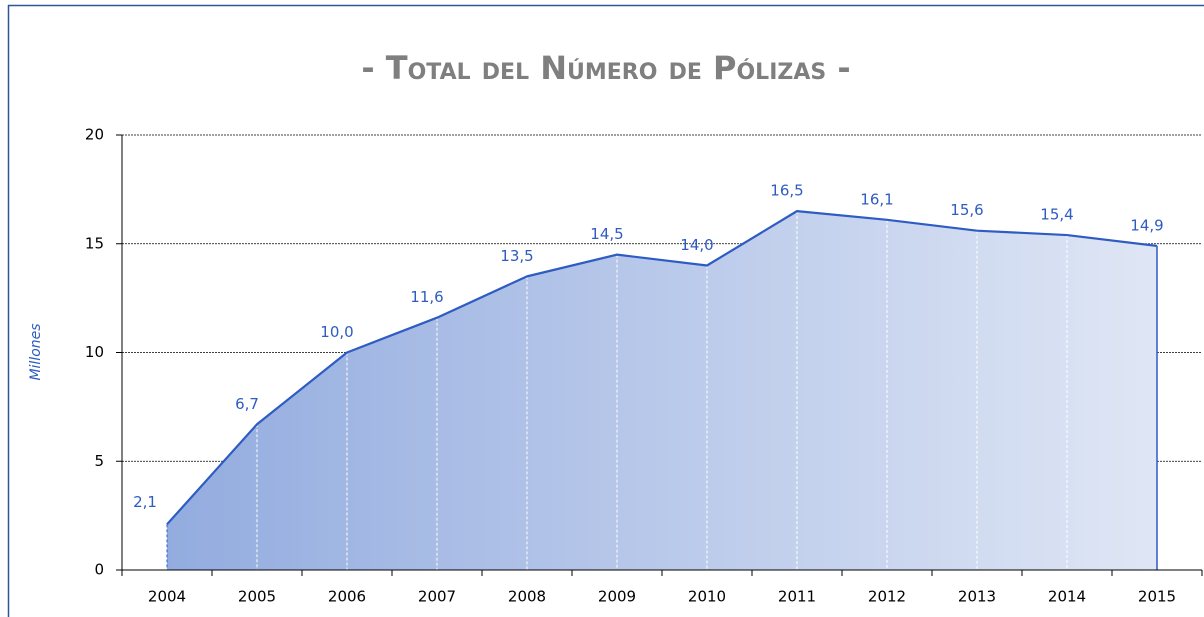 This screenshot has height=617, width=1204. Describe the element at coordinates (247, 404) in the screenshot. I see `data-label: 6,7` at that location.